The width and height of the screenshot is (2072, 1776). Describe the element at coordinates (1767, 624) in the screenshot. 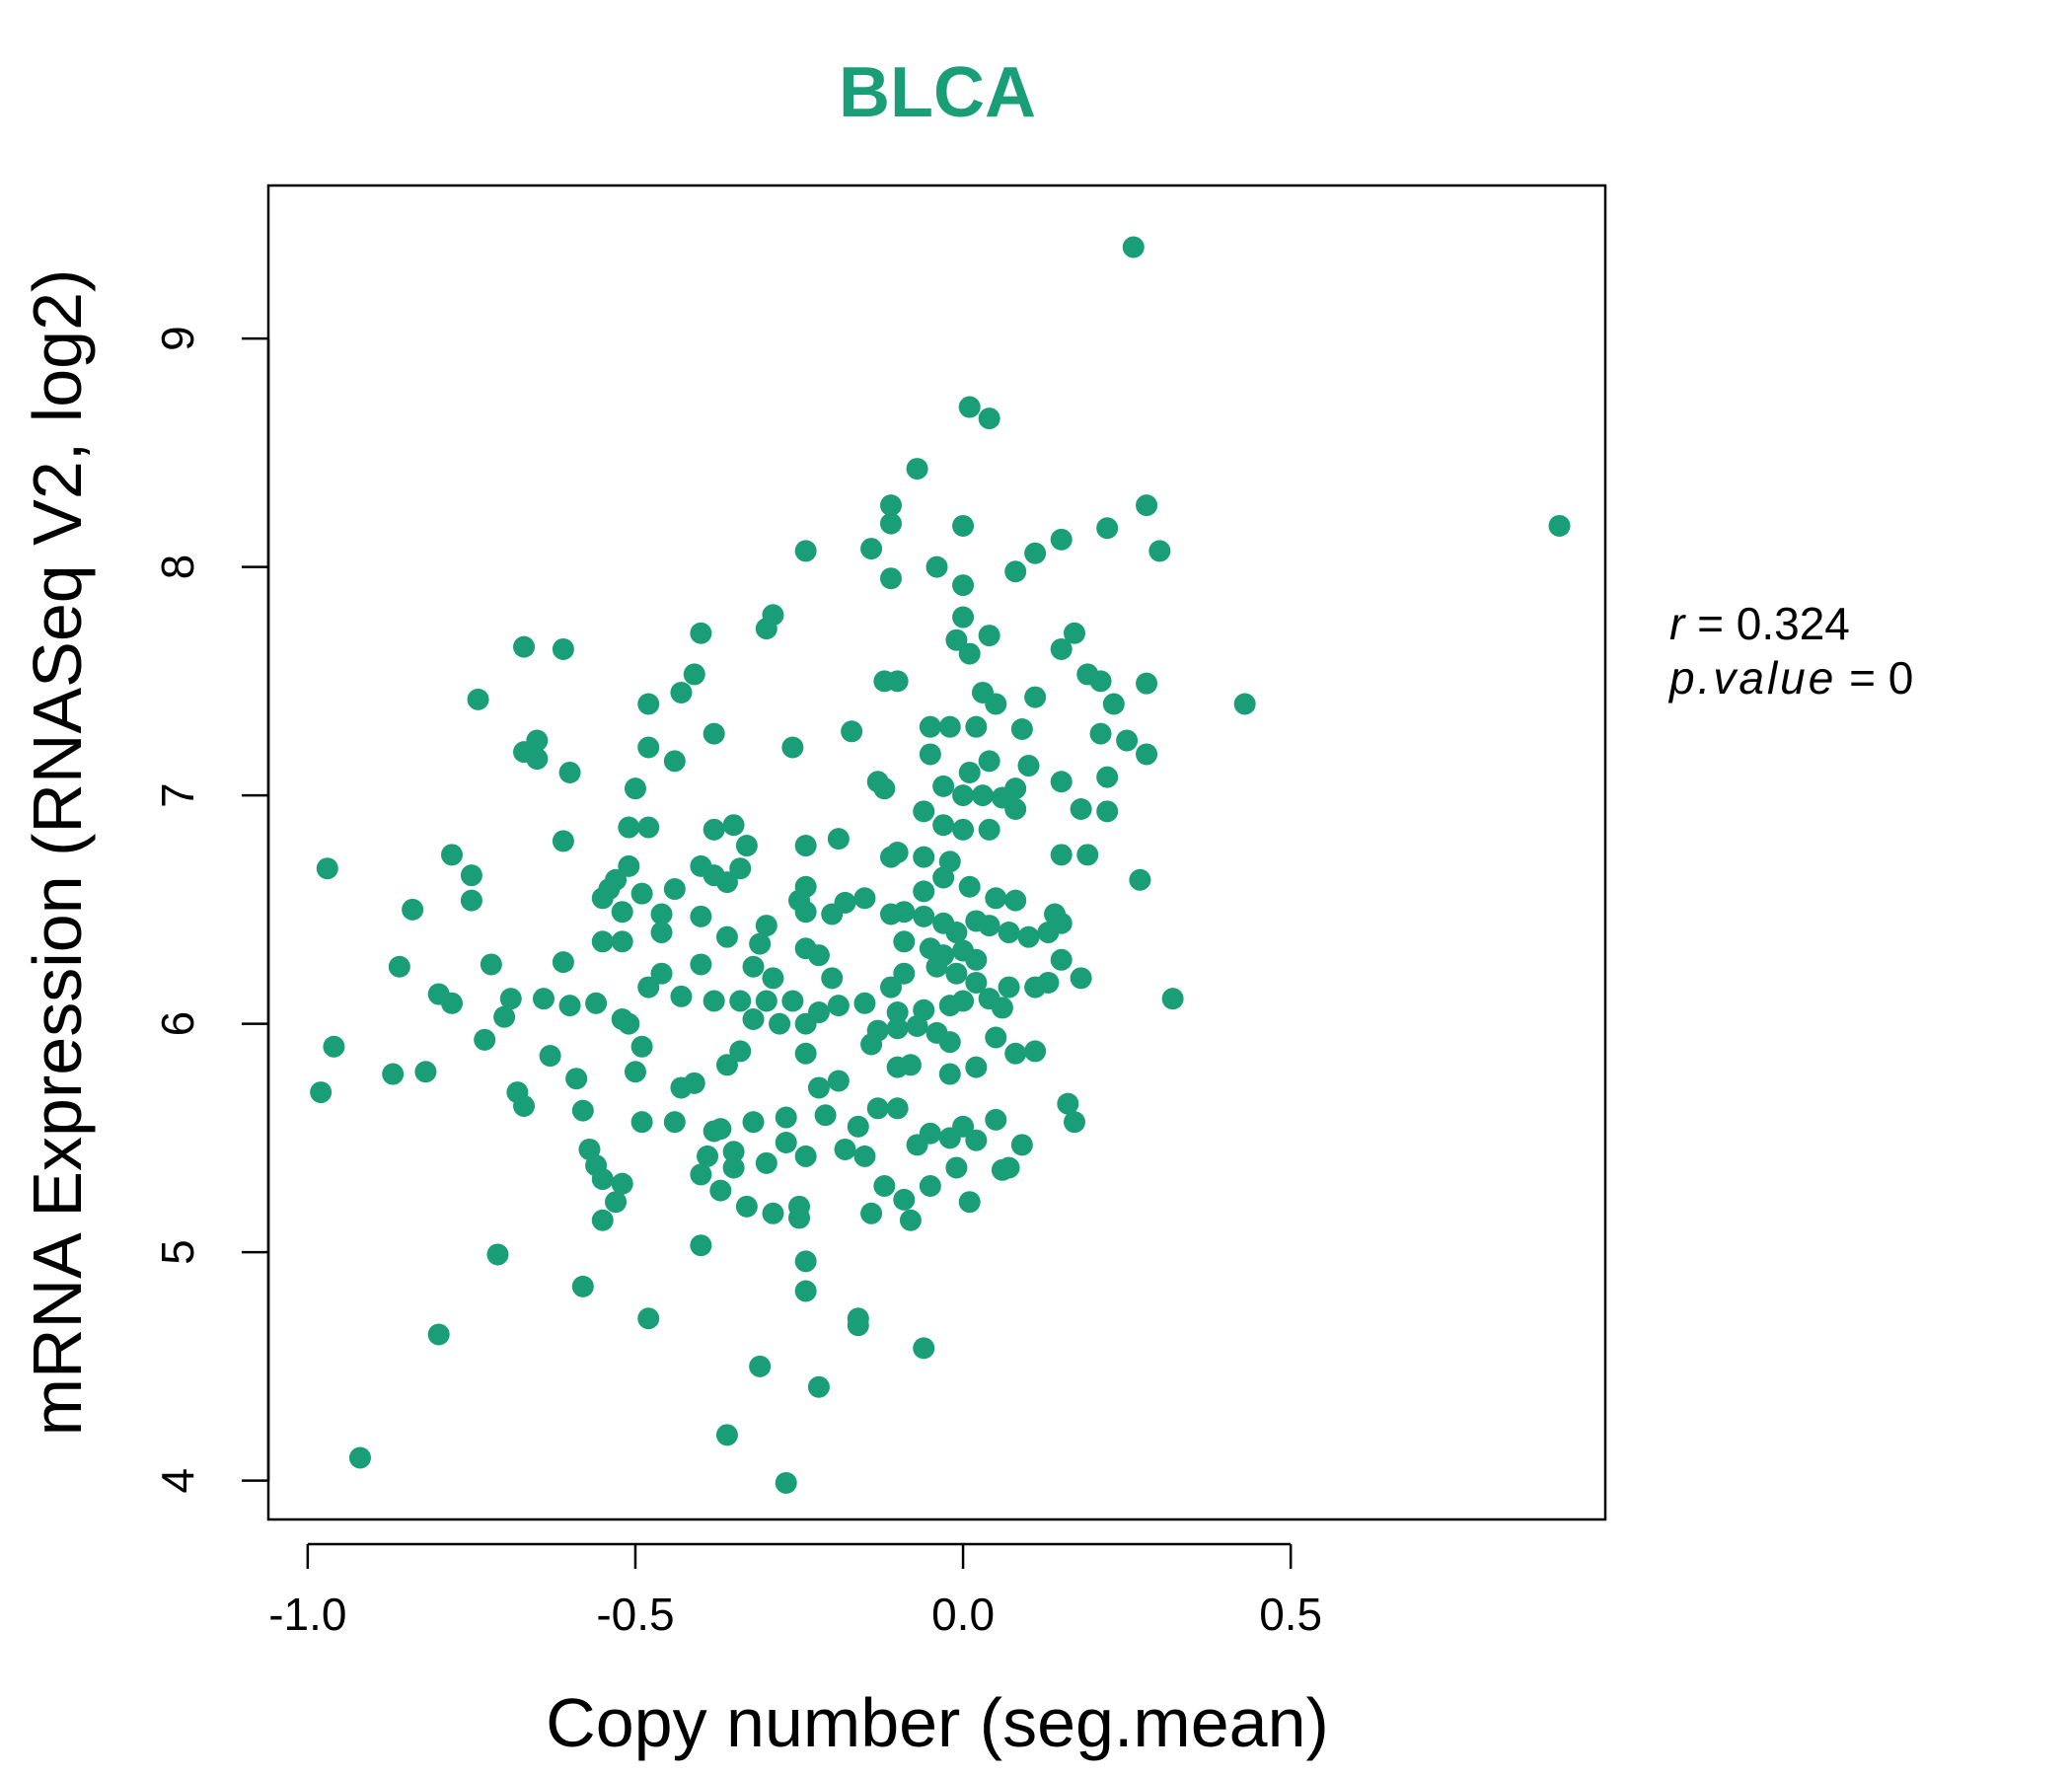

I see `r-value: = 0.324` at that location.